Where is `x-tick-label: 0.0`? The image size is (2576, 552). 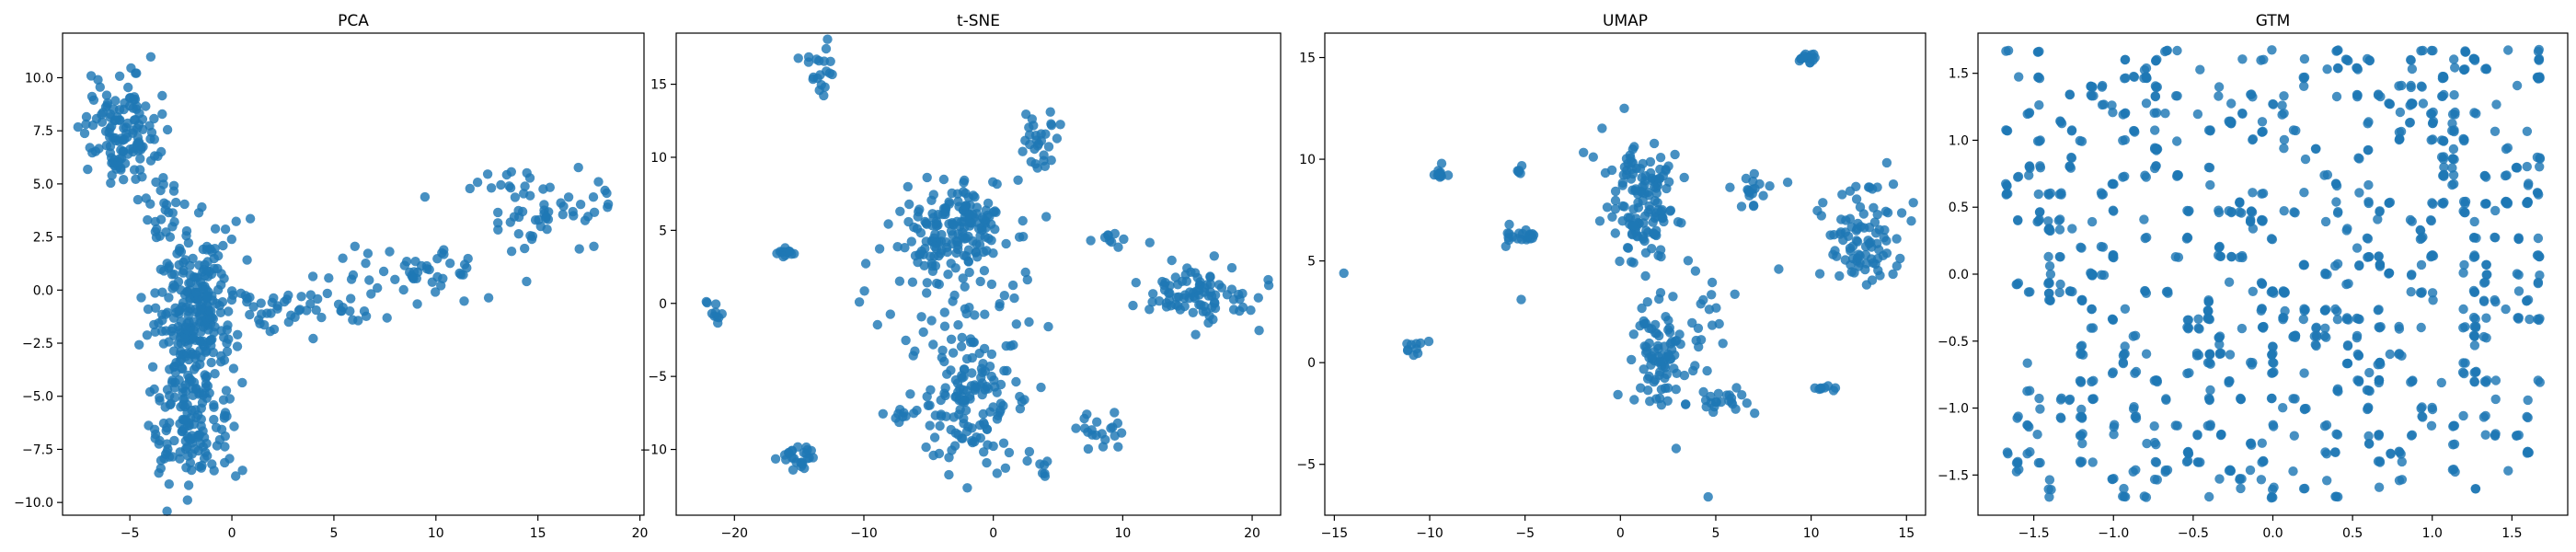
x-tick-label: 0.0 is located at coordinates (2272, 533).